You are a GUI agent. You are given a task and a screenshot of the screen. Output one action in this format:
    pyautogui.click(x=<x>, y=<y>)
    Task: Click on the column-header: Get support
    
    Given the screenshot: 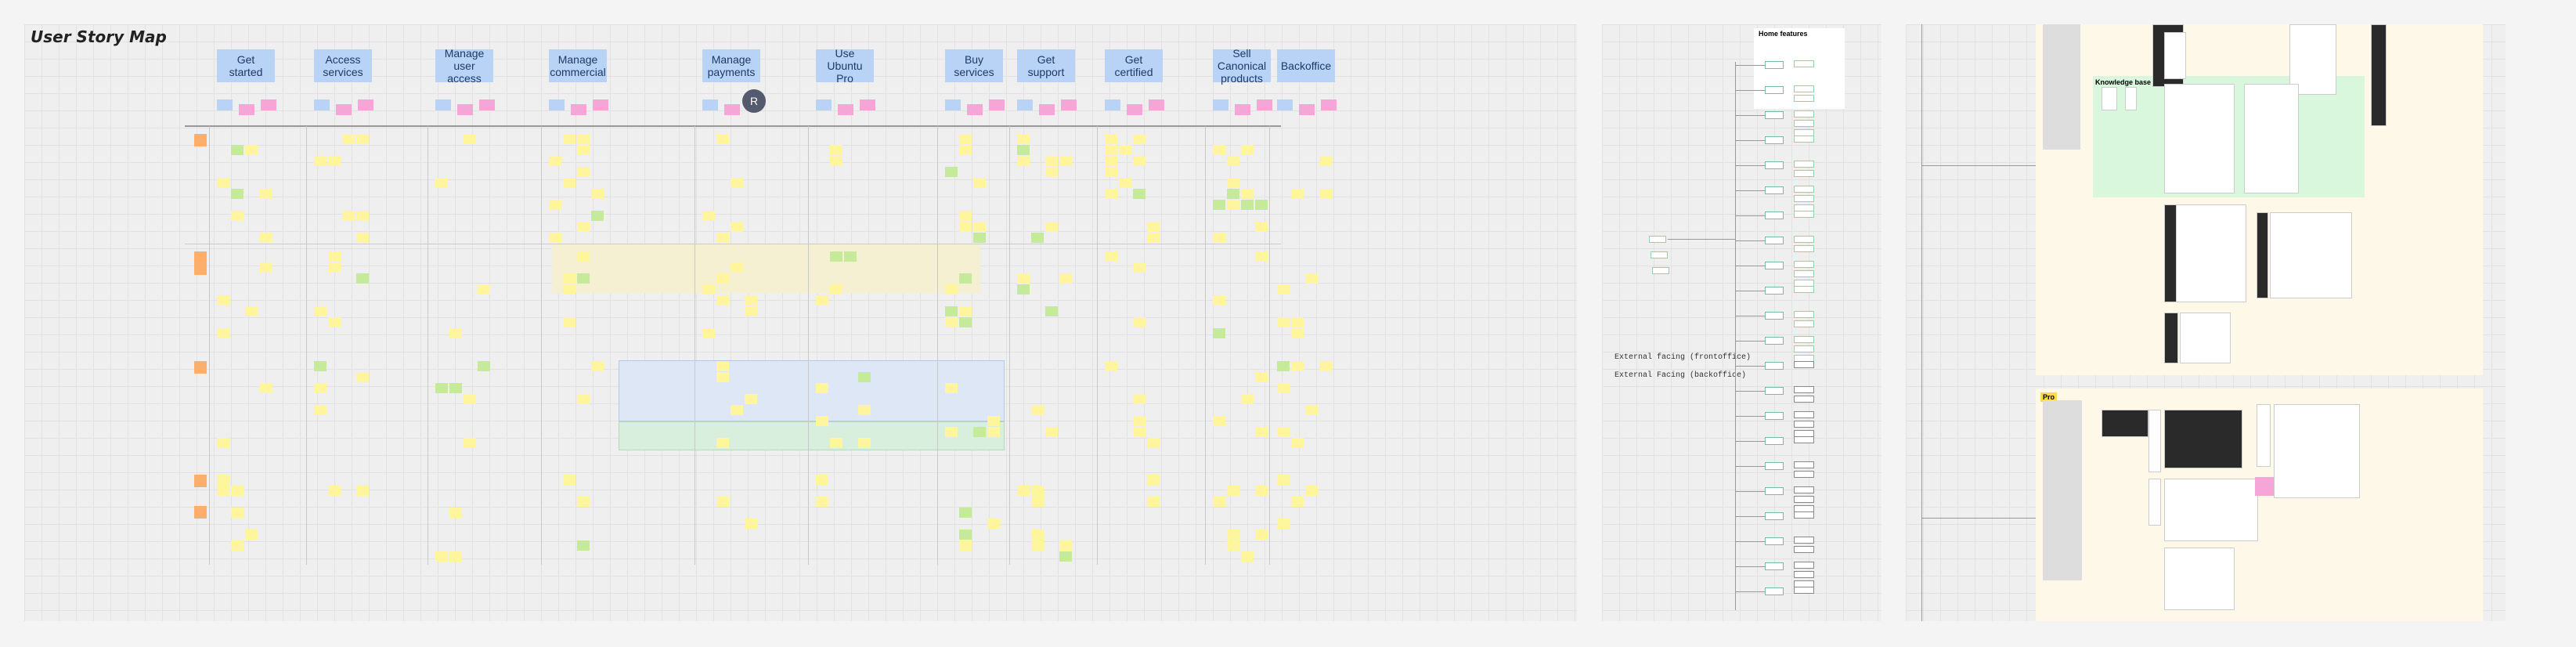 What is the action you would take?
    pyautogui.click(x=1046, y=65)
    